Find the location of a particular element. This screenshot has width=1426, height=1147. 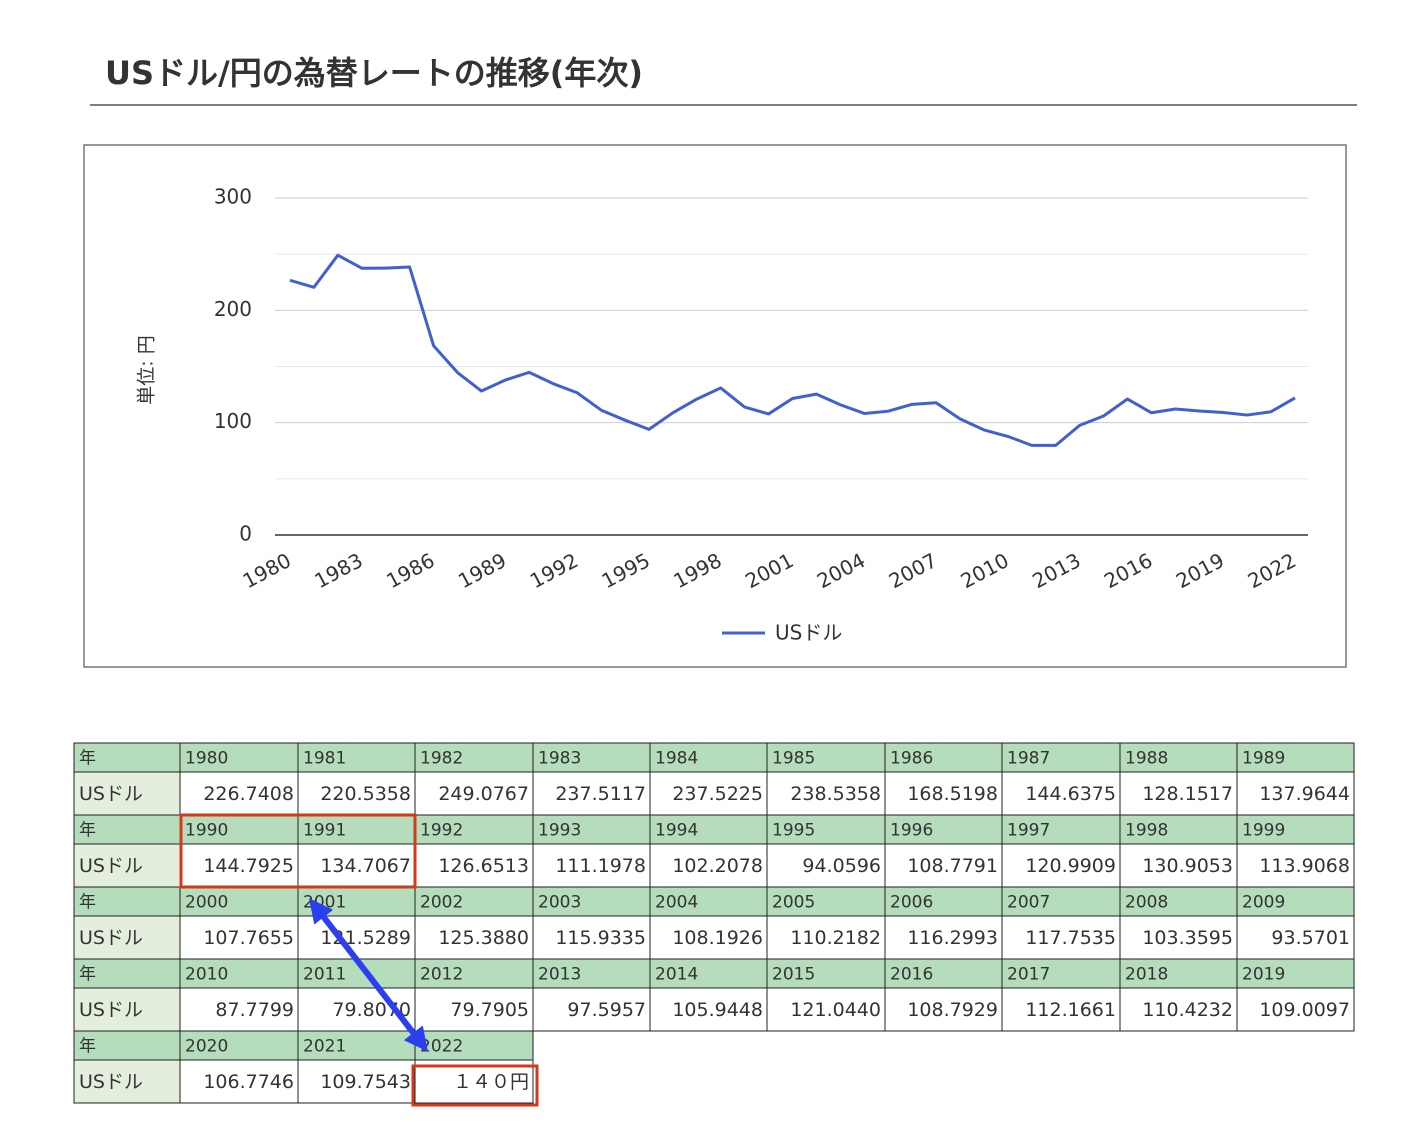

annotations is located at coordinates (359, 960).